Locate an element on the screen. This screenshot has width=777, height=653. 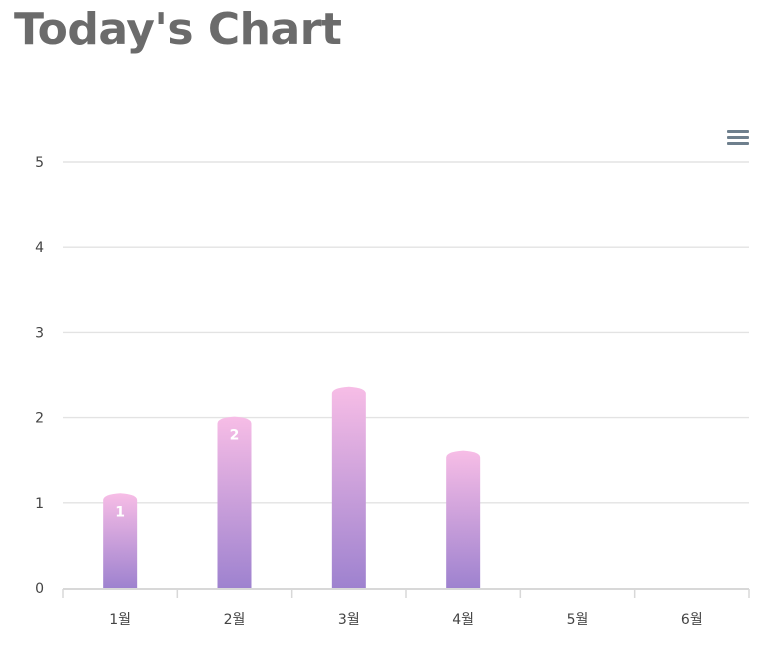
data-labels: 12 is located at coordinates (177, 474).